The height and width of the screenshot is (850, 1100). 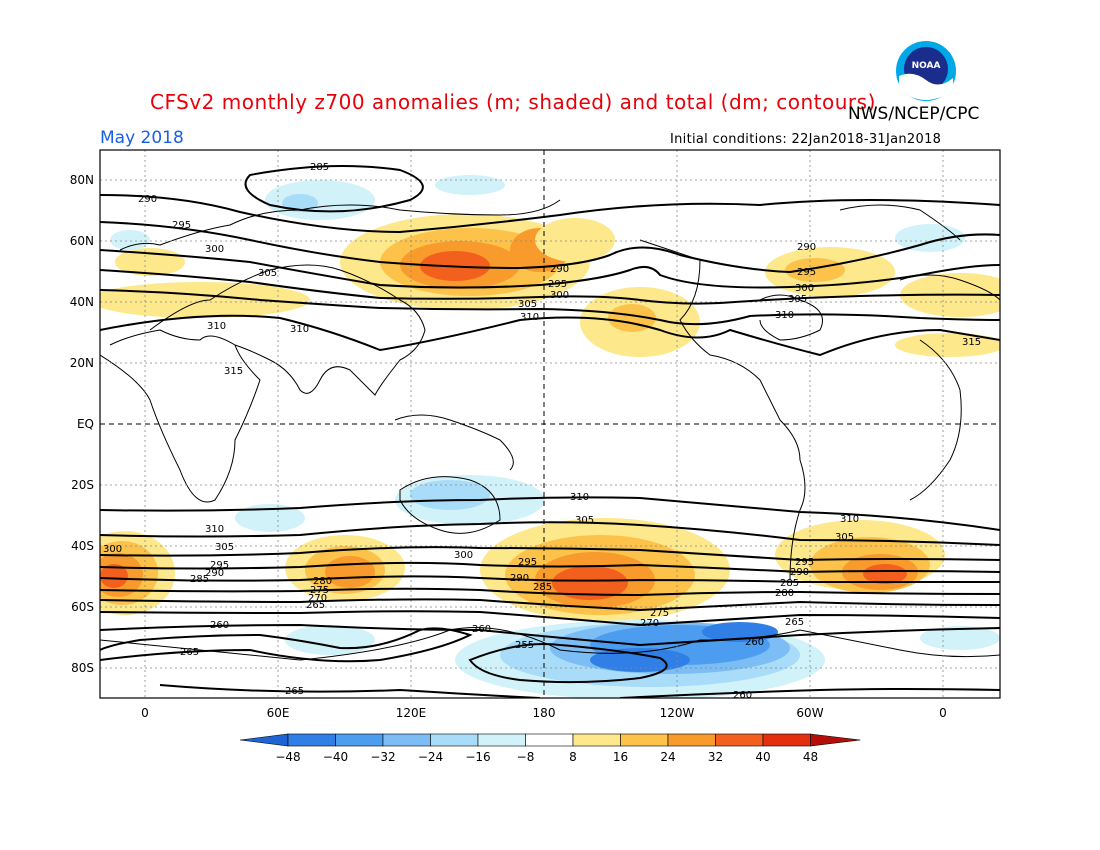 I want to click on lat-label: EQ, so click(x=85, y=424).